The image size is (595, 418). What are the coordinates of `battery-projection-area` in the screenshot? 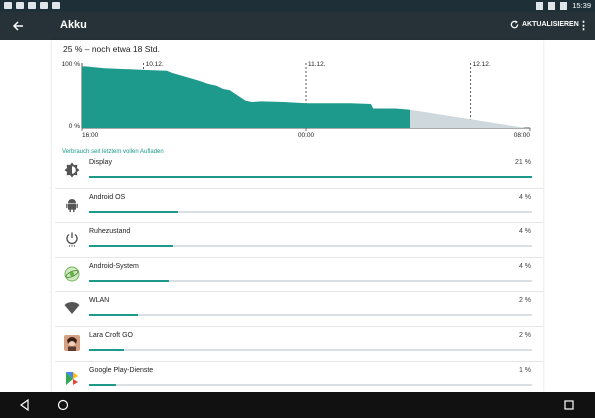 It's located at (468, 118).